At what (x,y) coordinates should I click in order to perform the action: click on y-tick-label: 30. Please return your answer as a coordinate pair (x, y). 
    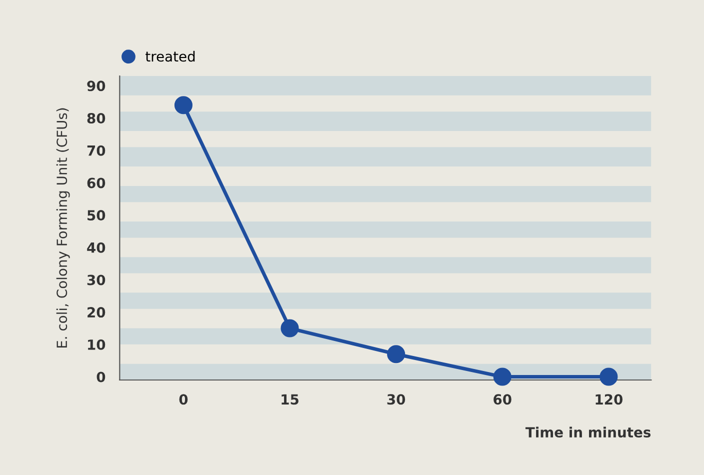
    Looking at the image, I should click on (96, 280).